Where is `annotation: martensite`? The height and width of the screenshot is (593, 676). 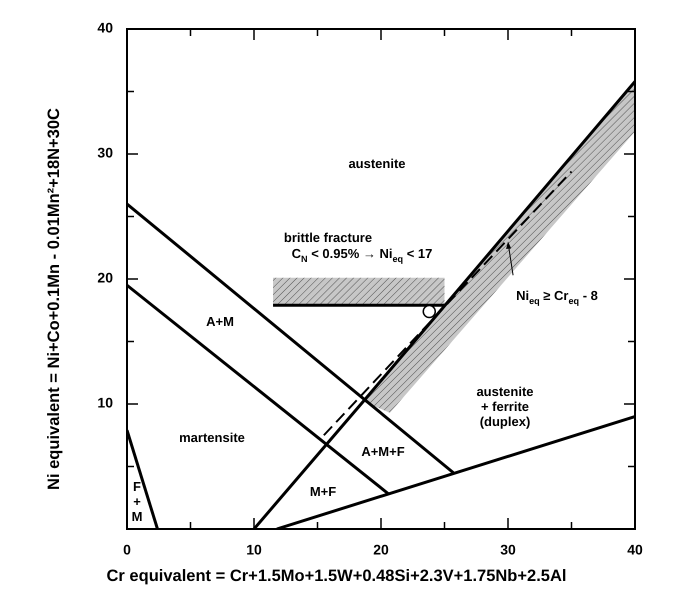 annotation: martensite is located at coordinates (212, 438).